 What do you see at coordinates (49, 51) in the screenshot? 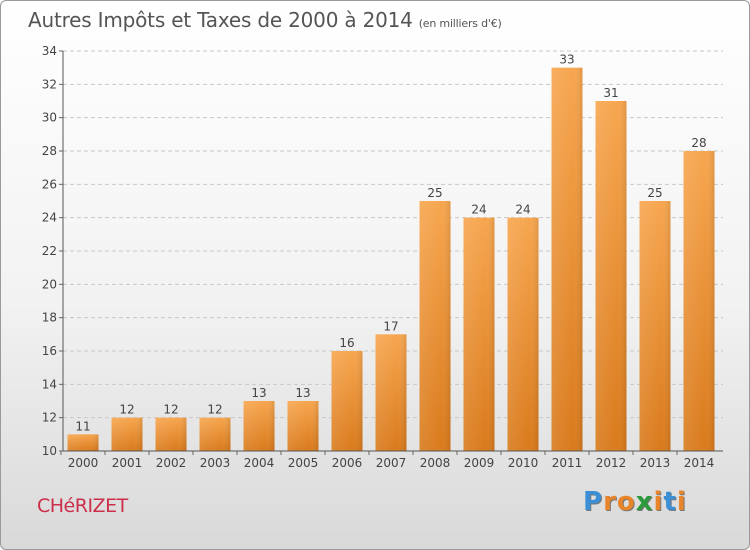
I see `y-tick-label: 34` at bounding box center [49, 51].